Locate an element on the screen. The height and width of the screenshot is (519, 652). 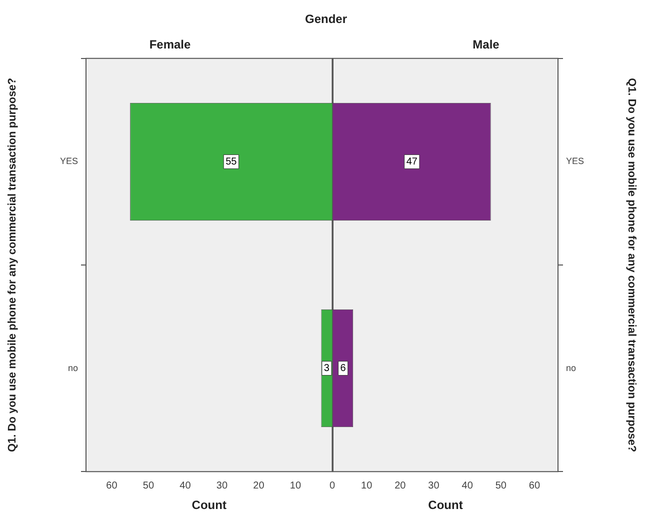
text: Gender is located at coordinates (326, 19).